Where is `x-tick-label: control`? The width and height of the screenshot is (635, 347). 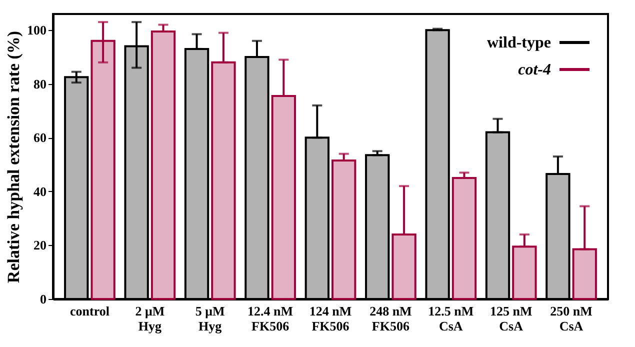 x-tick-label: control is located at coordinates (90, 311).